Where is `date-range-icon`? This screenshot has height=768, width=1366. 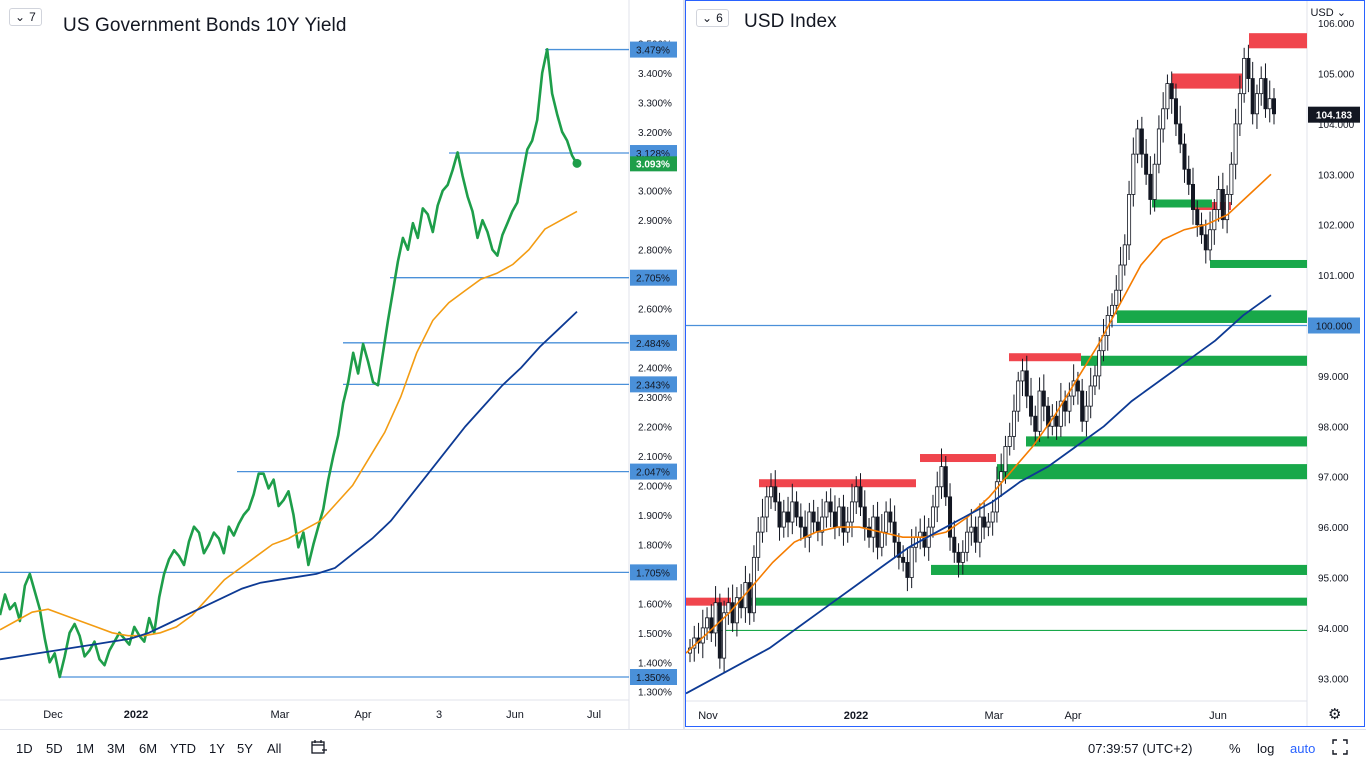 date-range-icon is located at coordinates (319, 748).